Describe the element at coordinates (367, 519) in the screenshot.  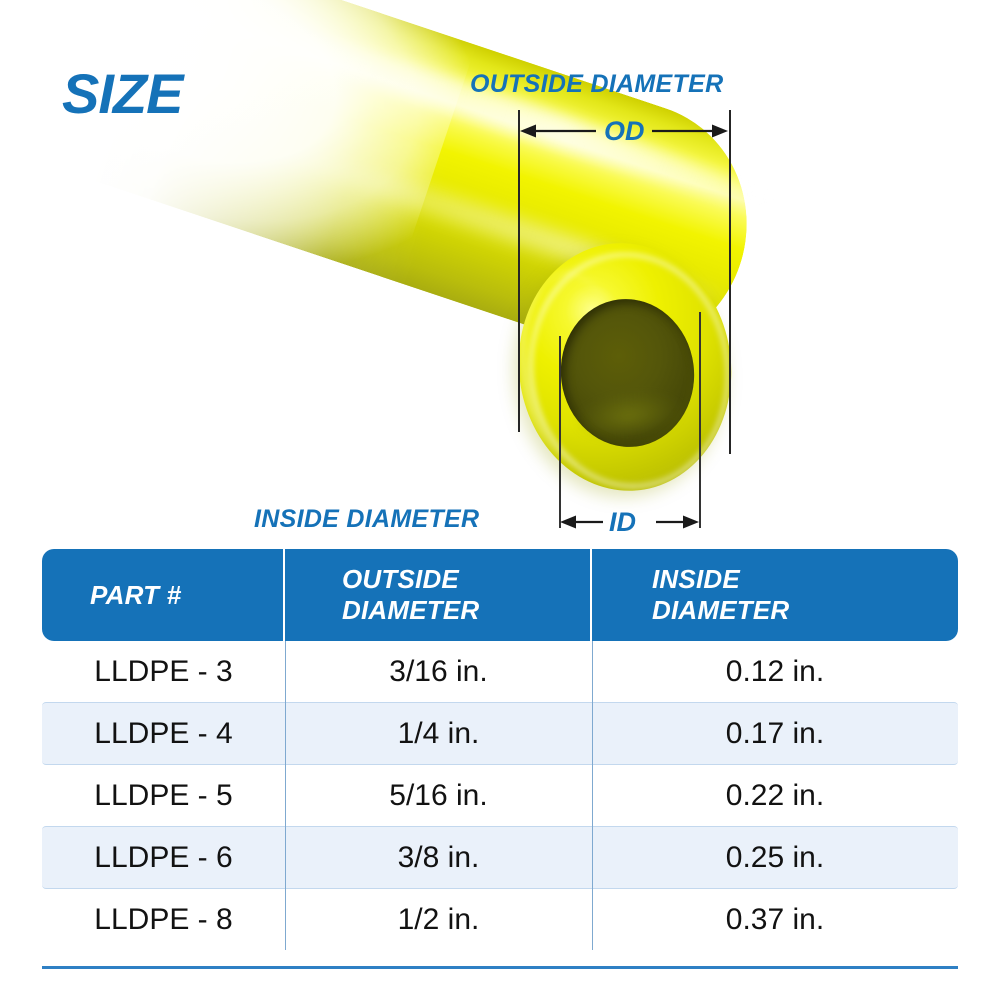
I see `inside-diameter-label: INSIDE DIAMETER` at that location.